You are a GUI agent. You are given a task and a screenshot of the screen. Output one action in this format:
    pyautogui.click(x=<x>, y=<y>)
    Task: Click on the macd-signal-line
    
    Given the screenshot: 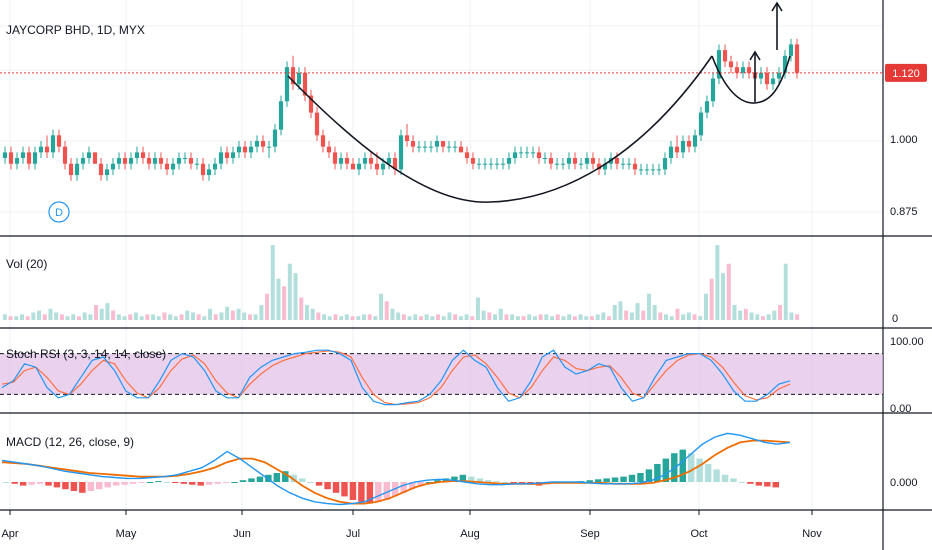 What is the action you would take?
    pyautogui.click(x=396, y=472)
    